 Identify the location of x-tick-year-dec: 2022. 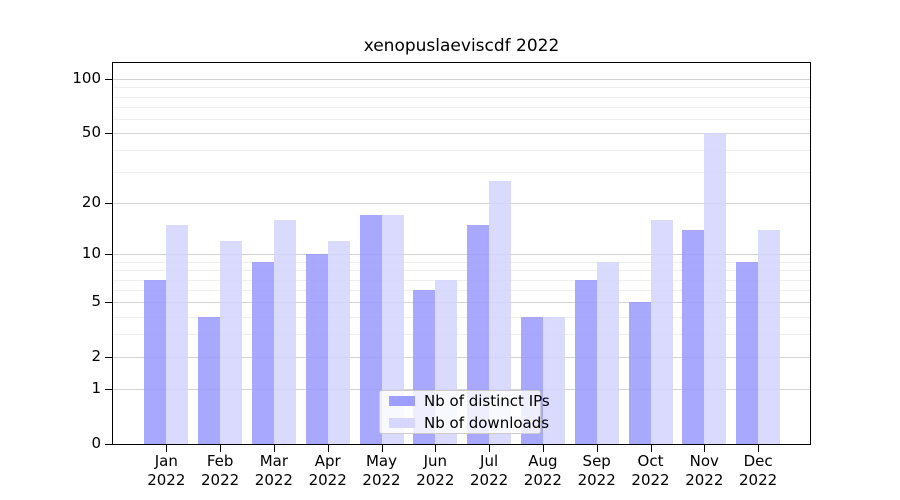
(758, 480).